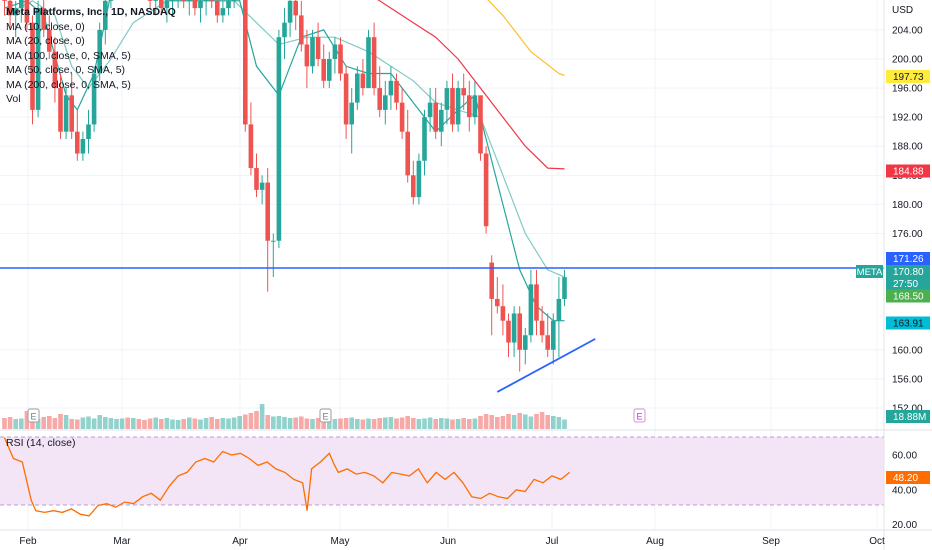 This screenshot has width=932, height=550. Describe the element at coordinates (908, 477) in the screenshot. I see `rsi-value-box` at that location.